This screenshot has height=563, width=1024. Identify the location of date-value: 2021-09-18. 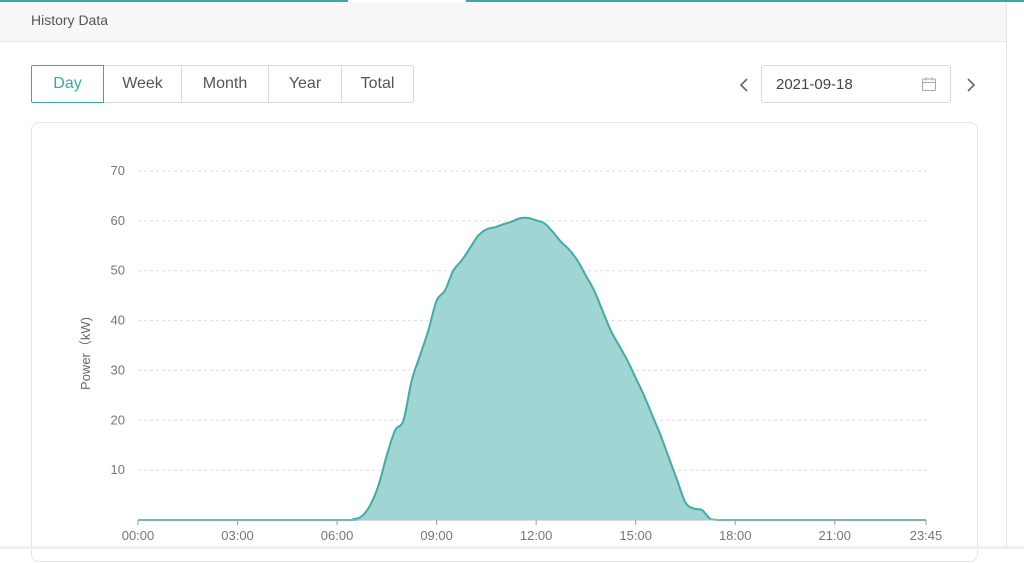
(814, 84).